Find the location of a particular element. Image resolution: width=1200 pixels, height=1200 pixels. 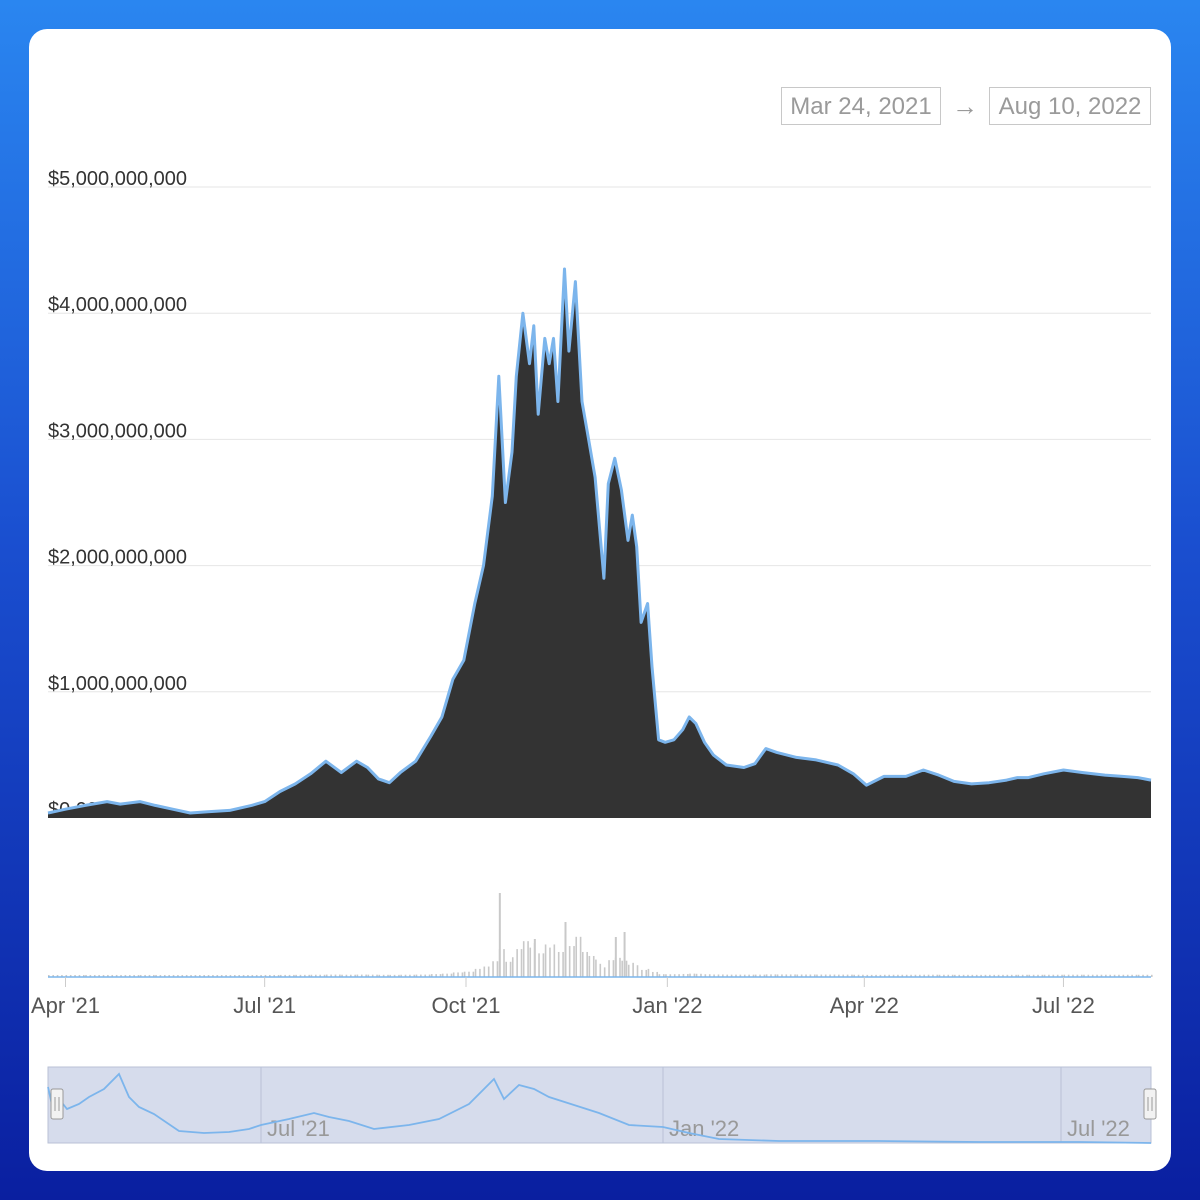

navigator-selection is located at coordinates (599, 1105).